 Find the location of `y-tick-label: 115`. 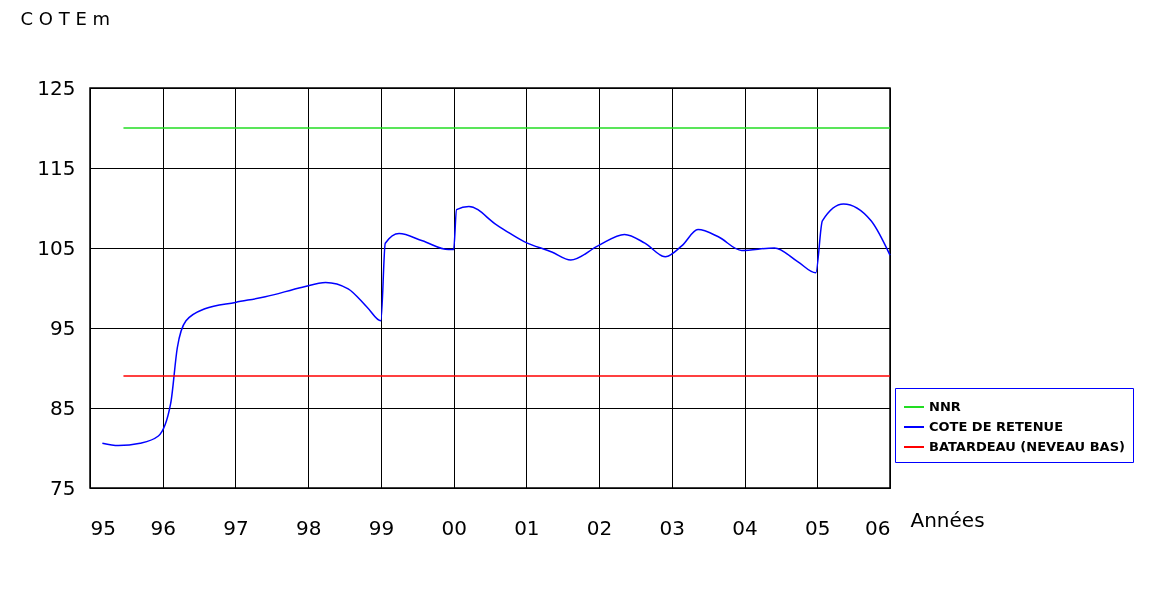

y-tick-label: 115 is located at coordinates (56, 167).